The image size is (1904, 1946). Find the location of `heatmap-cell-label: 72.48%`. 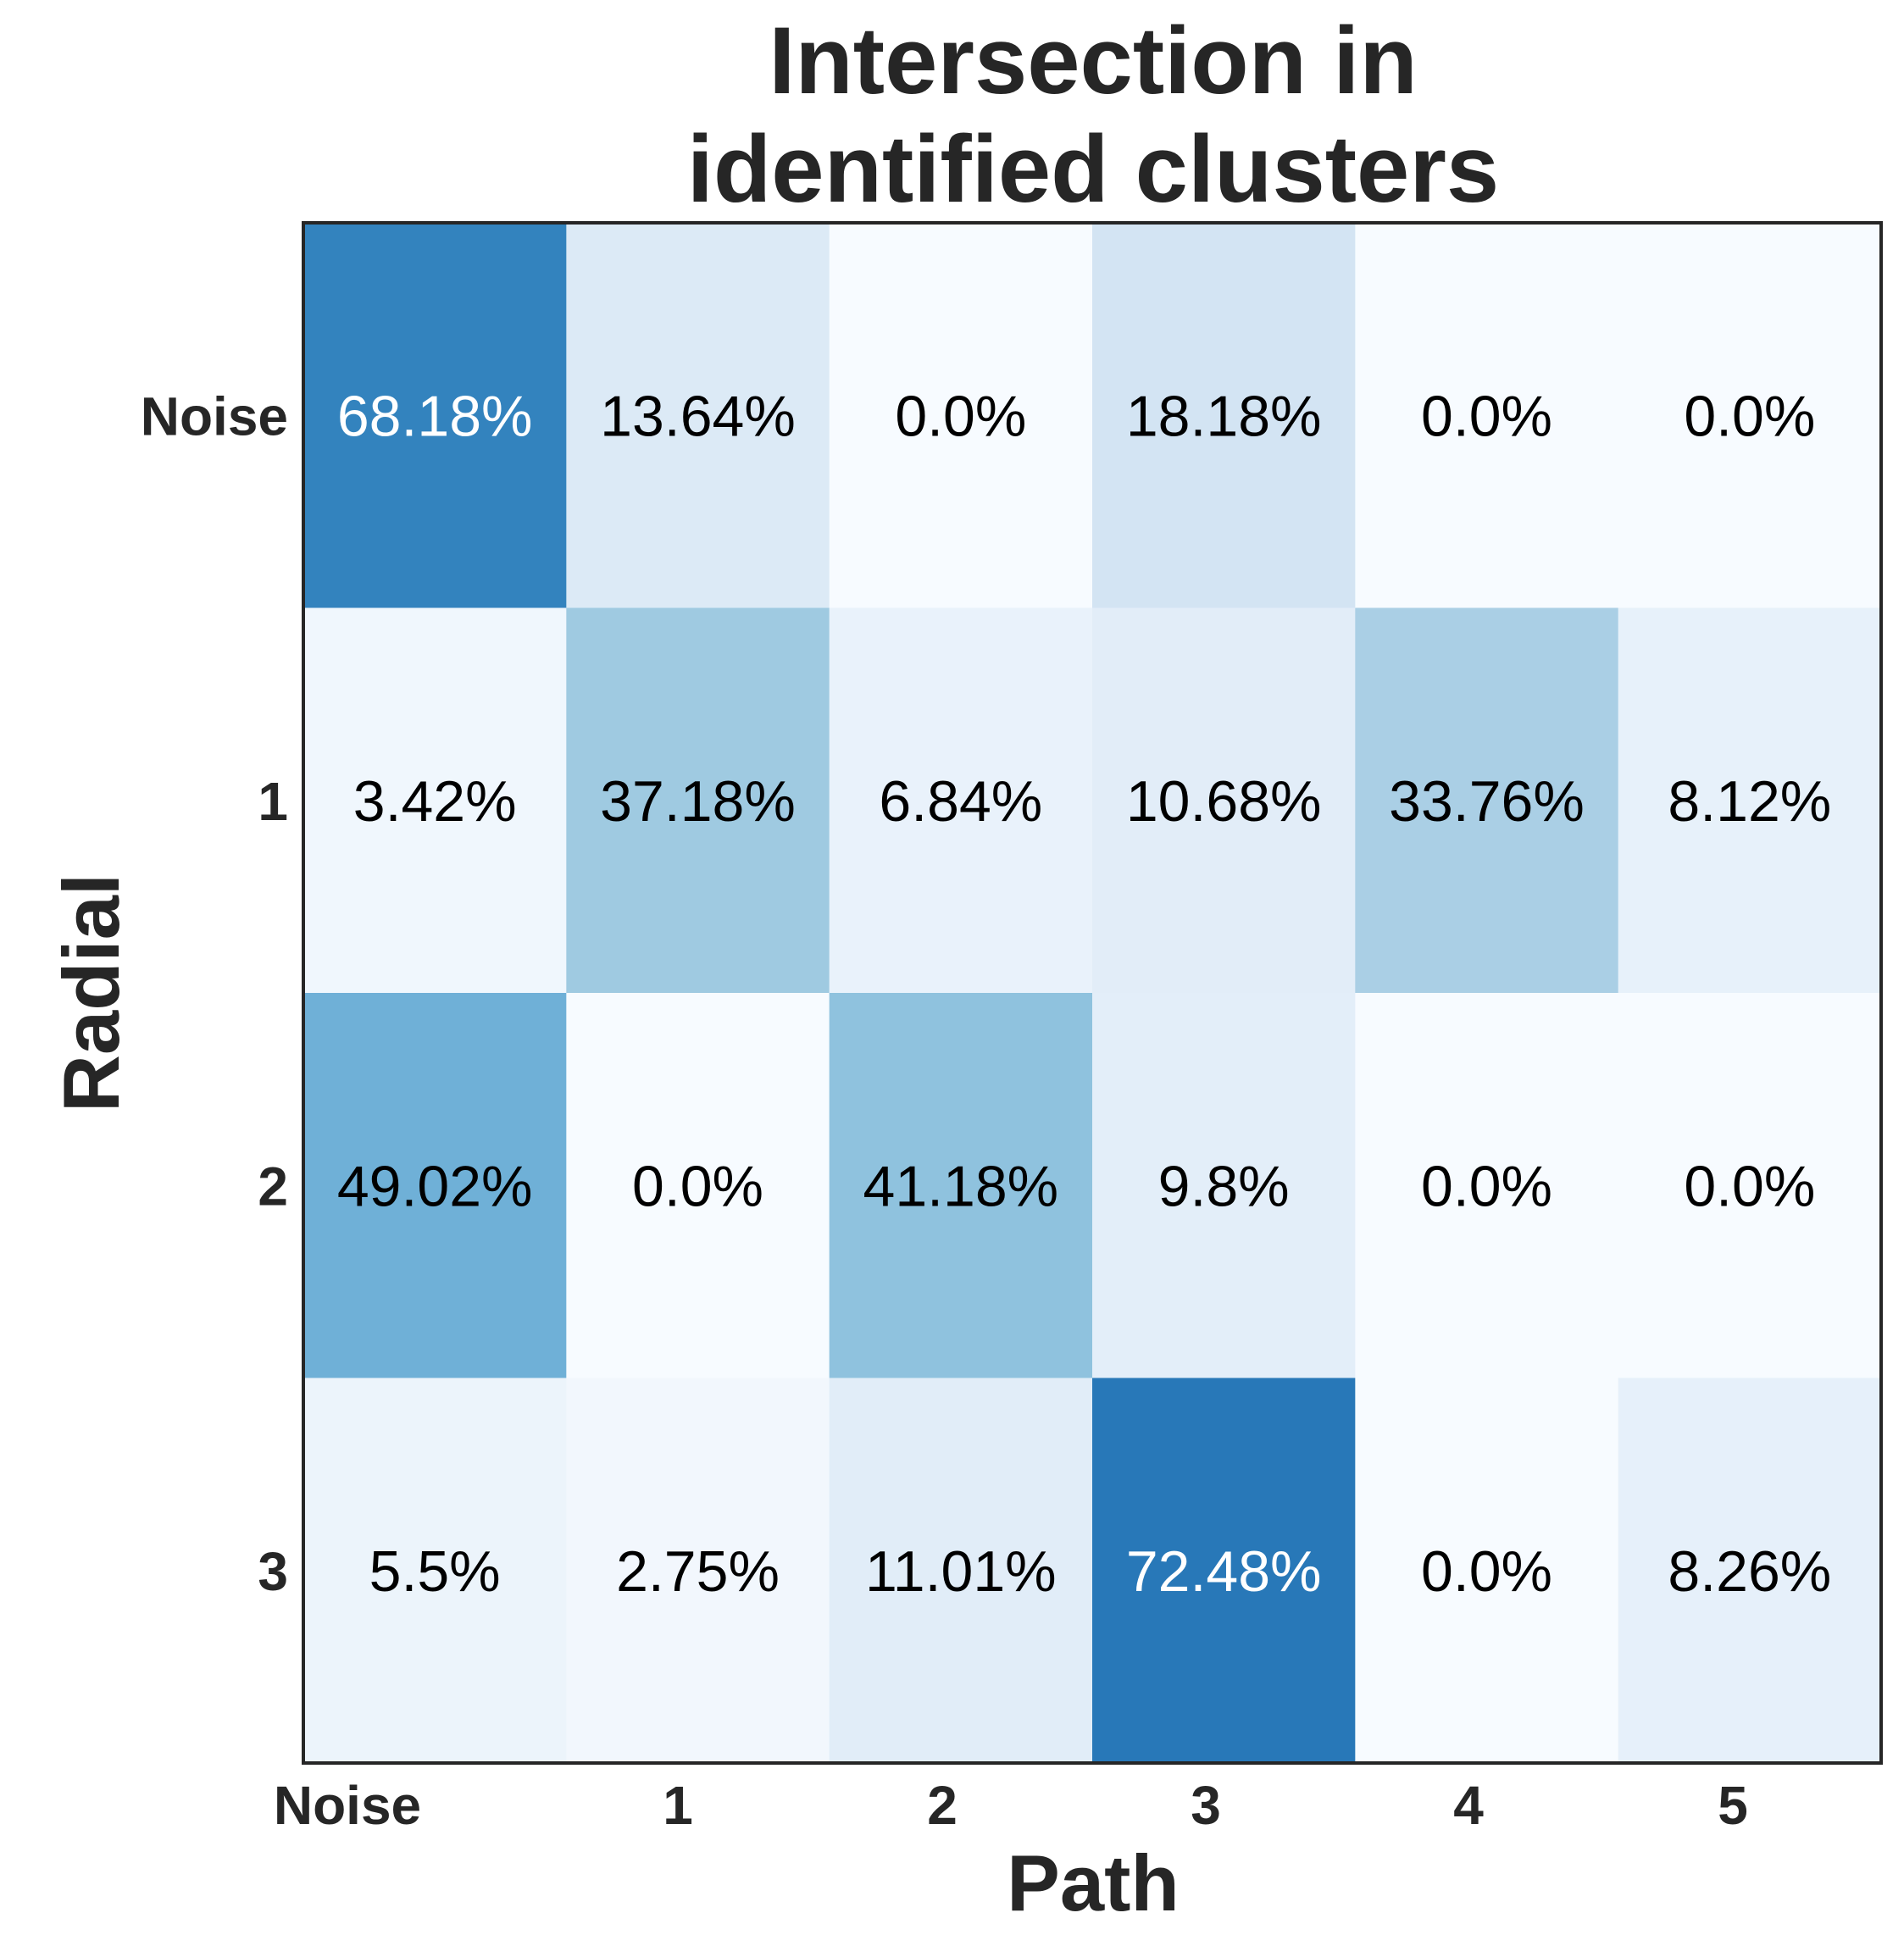

heatmap-cell-label: 72.48% is located at coordinates (1224, 1571).